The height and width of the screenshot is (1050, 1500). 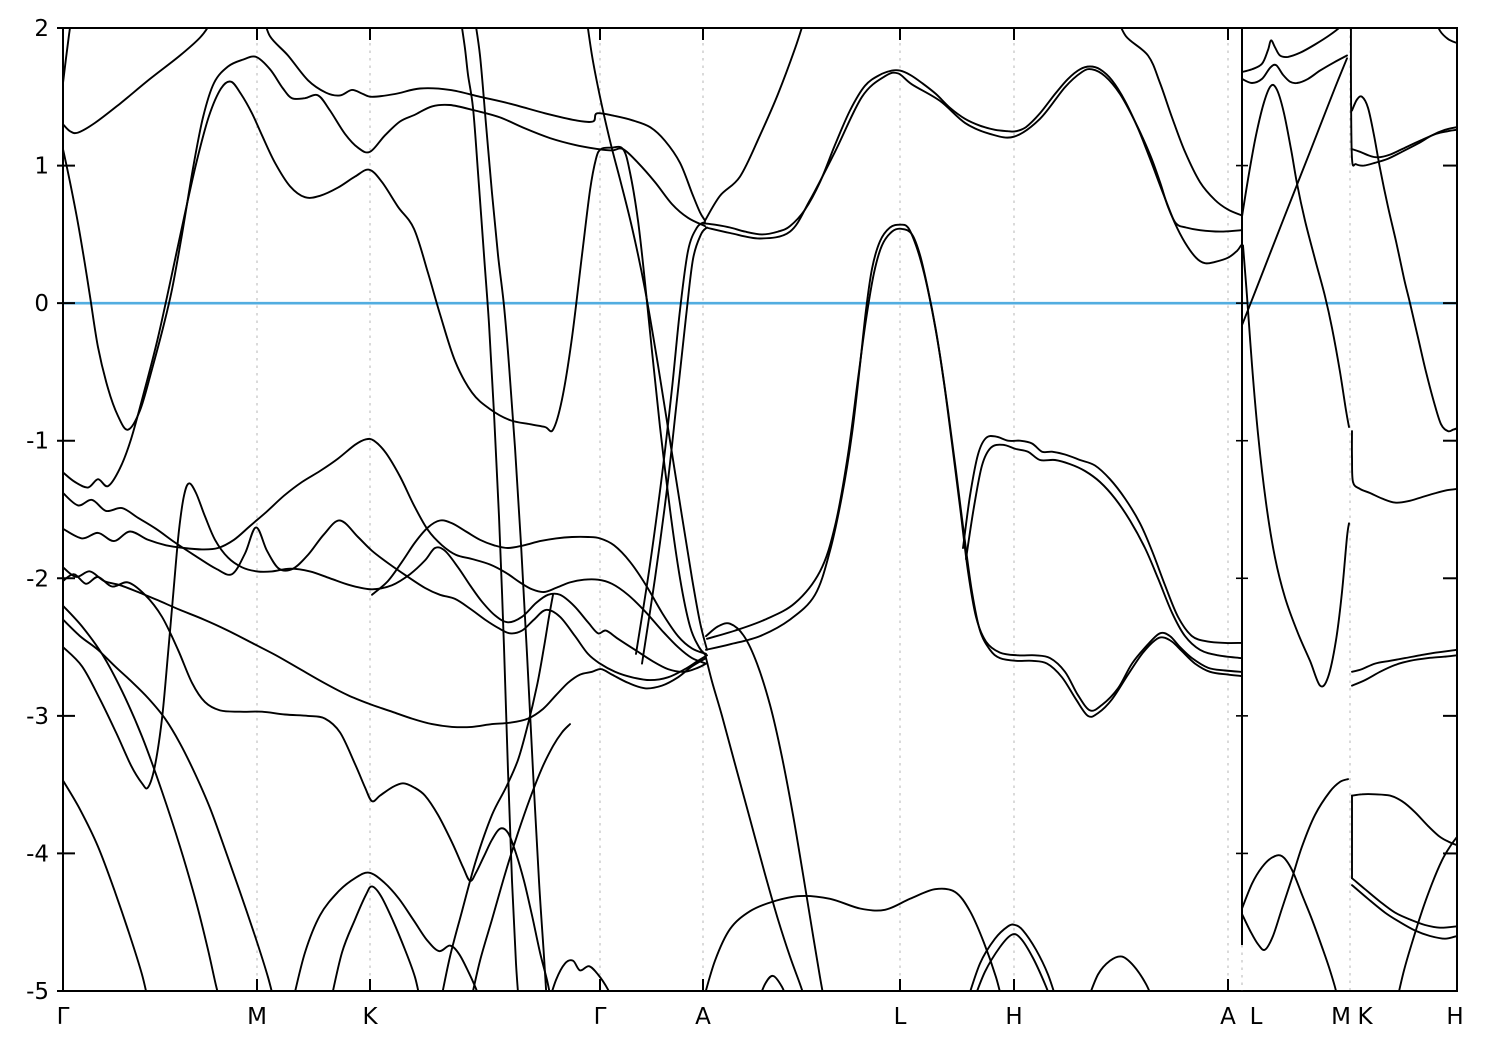 I want to click on band-curve-p3-deep-b, so click(x=1404, y=912).